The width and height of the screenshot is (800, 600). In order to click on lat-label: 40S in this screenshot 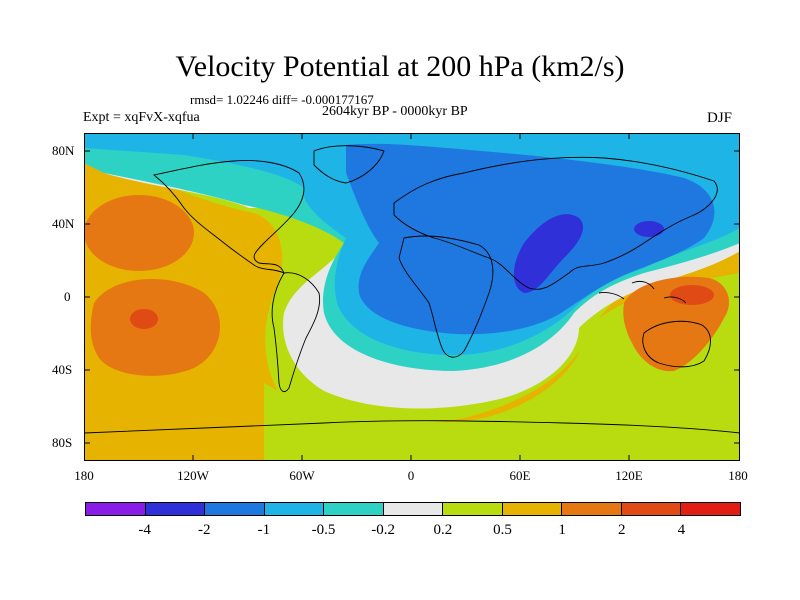, I will do `click(62, 369)`.